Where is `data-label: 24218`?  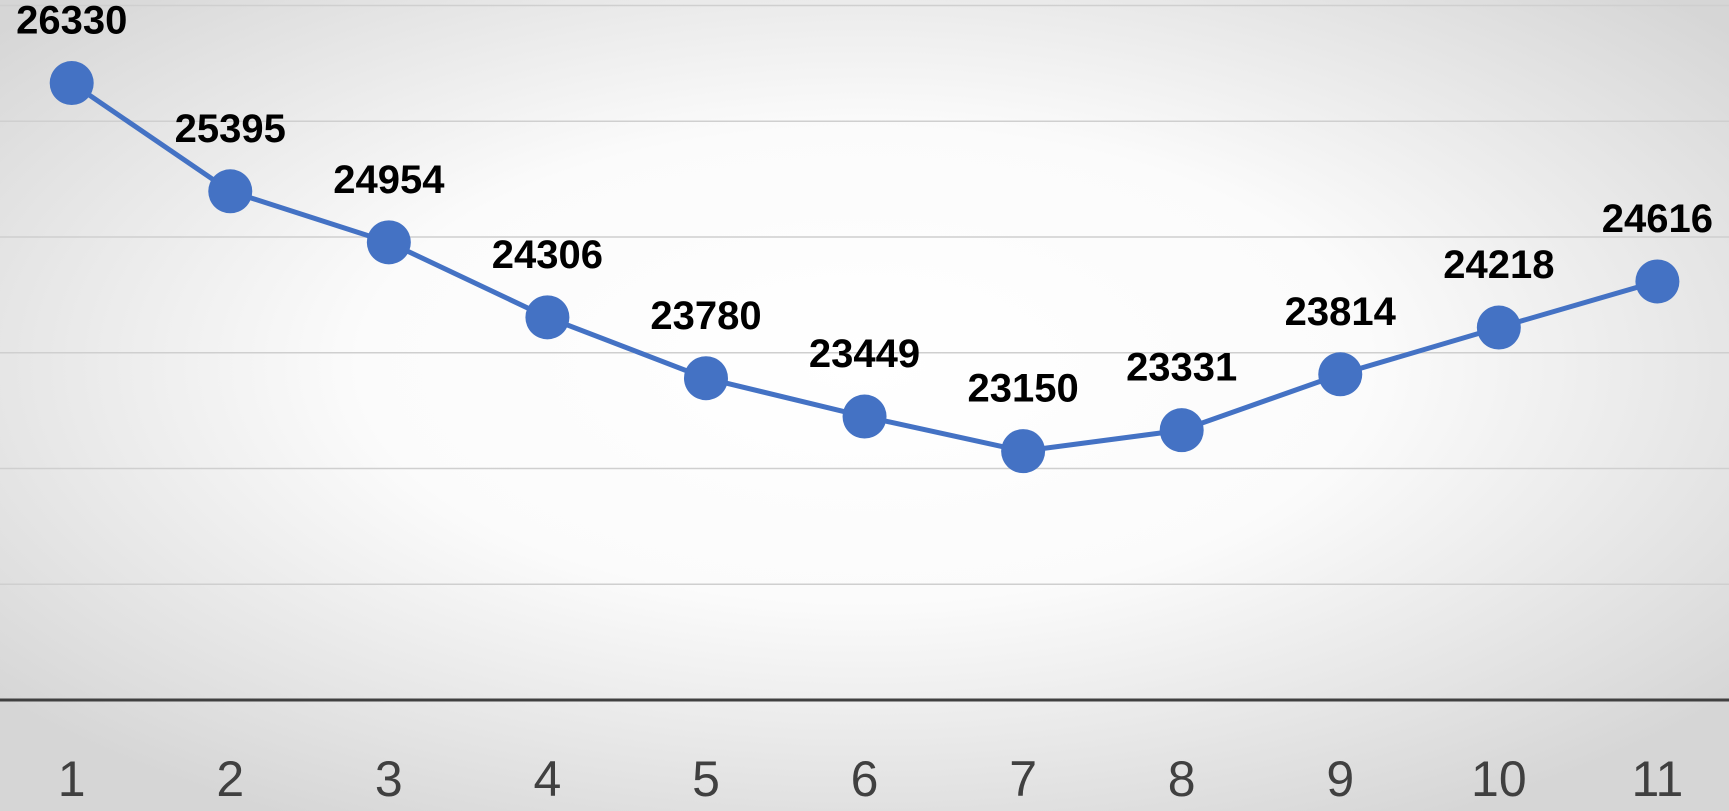 data-label: 24218 is located at coordinates (1498, 265).